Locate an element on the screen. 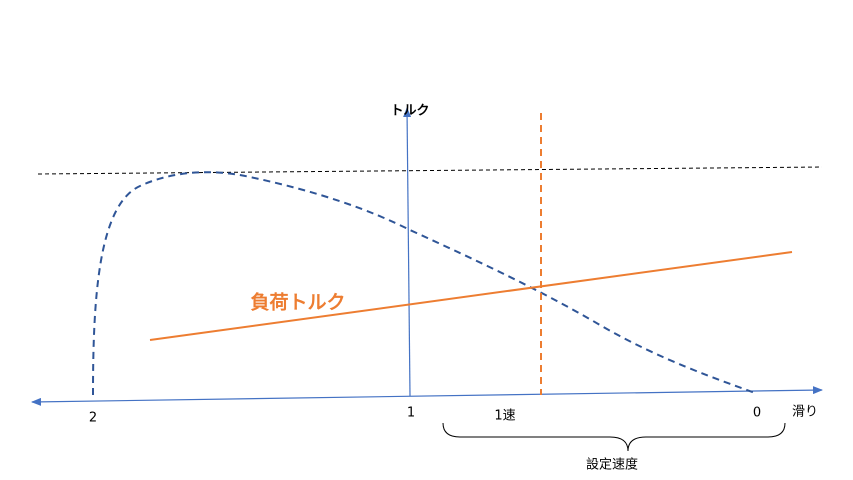  brace is located at coordinates (614, 437).